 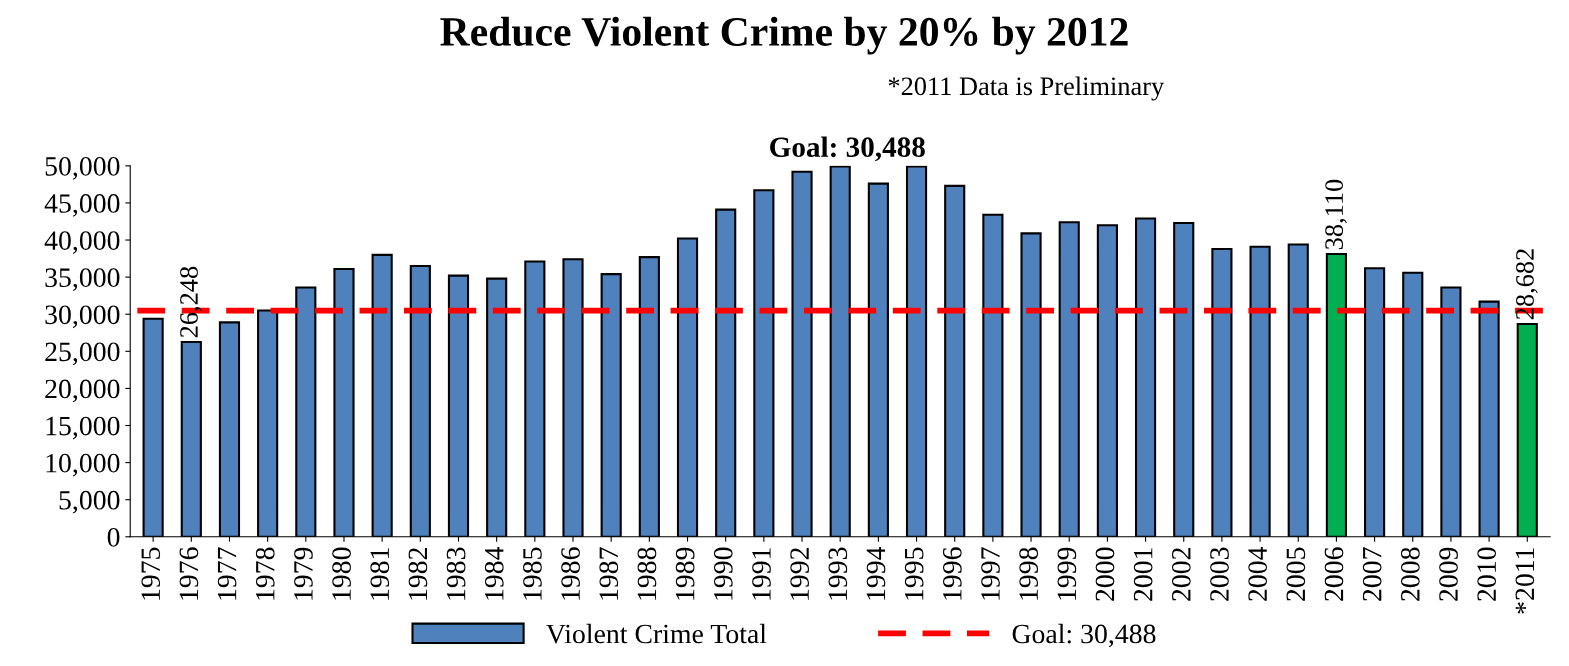 What do you see at coordinates (1029, 573) in the screenshot?
I see `x-tick-label: 1998` at bounding box center [1029, 573].